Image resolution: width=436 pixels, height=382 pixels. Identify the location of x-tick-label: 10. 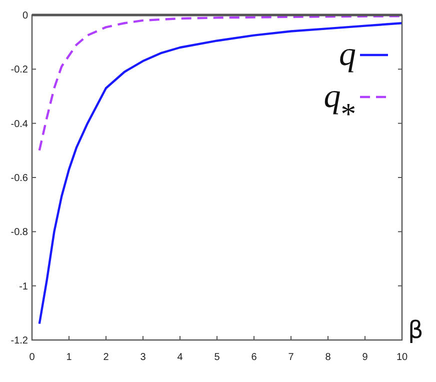
(402, 357).